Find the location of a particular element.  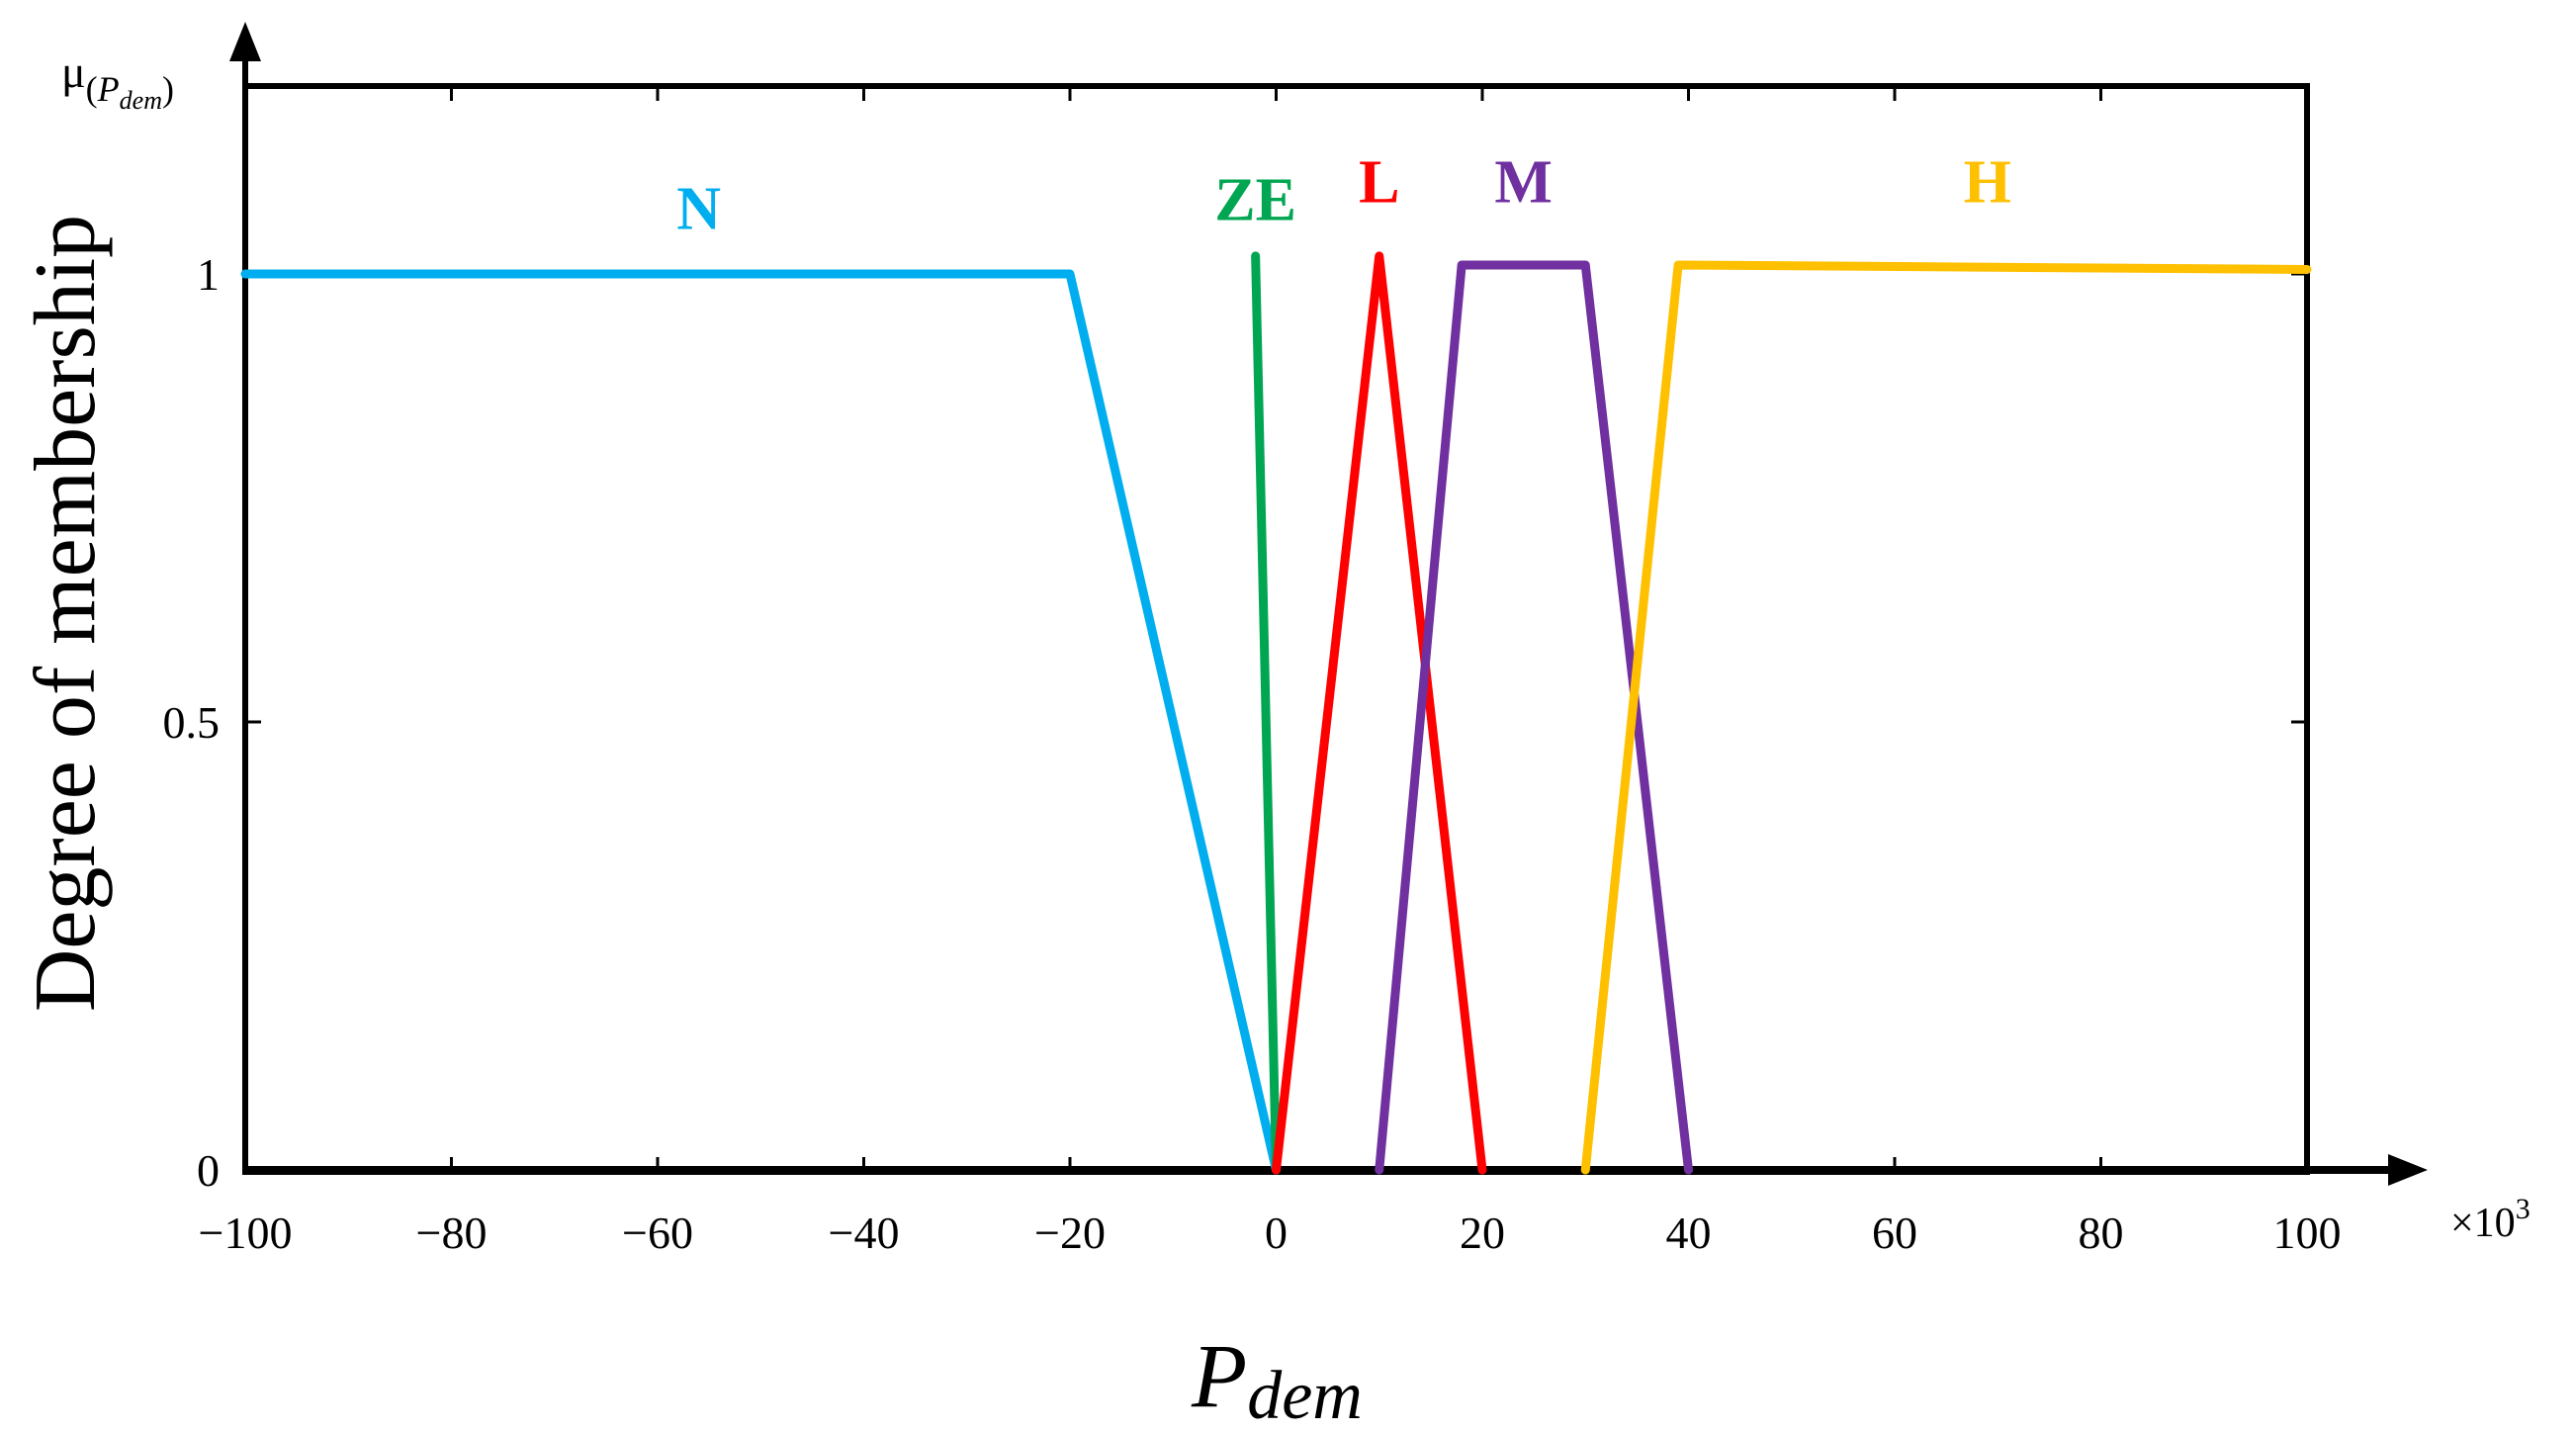

series-label-n: N is located at coordinates (698, 209).